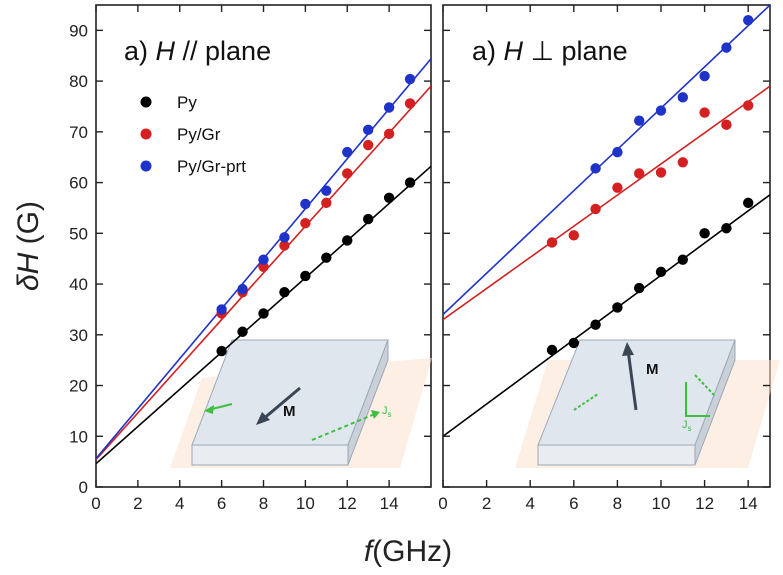 The height and width of the screenshot is (575, 783). What do you see at coordinates (647, 403) in the screenshot?
I see `right-inset-schematic: M Js` at bounding box center [647, 403].